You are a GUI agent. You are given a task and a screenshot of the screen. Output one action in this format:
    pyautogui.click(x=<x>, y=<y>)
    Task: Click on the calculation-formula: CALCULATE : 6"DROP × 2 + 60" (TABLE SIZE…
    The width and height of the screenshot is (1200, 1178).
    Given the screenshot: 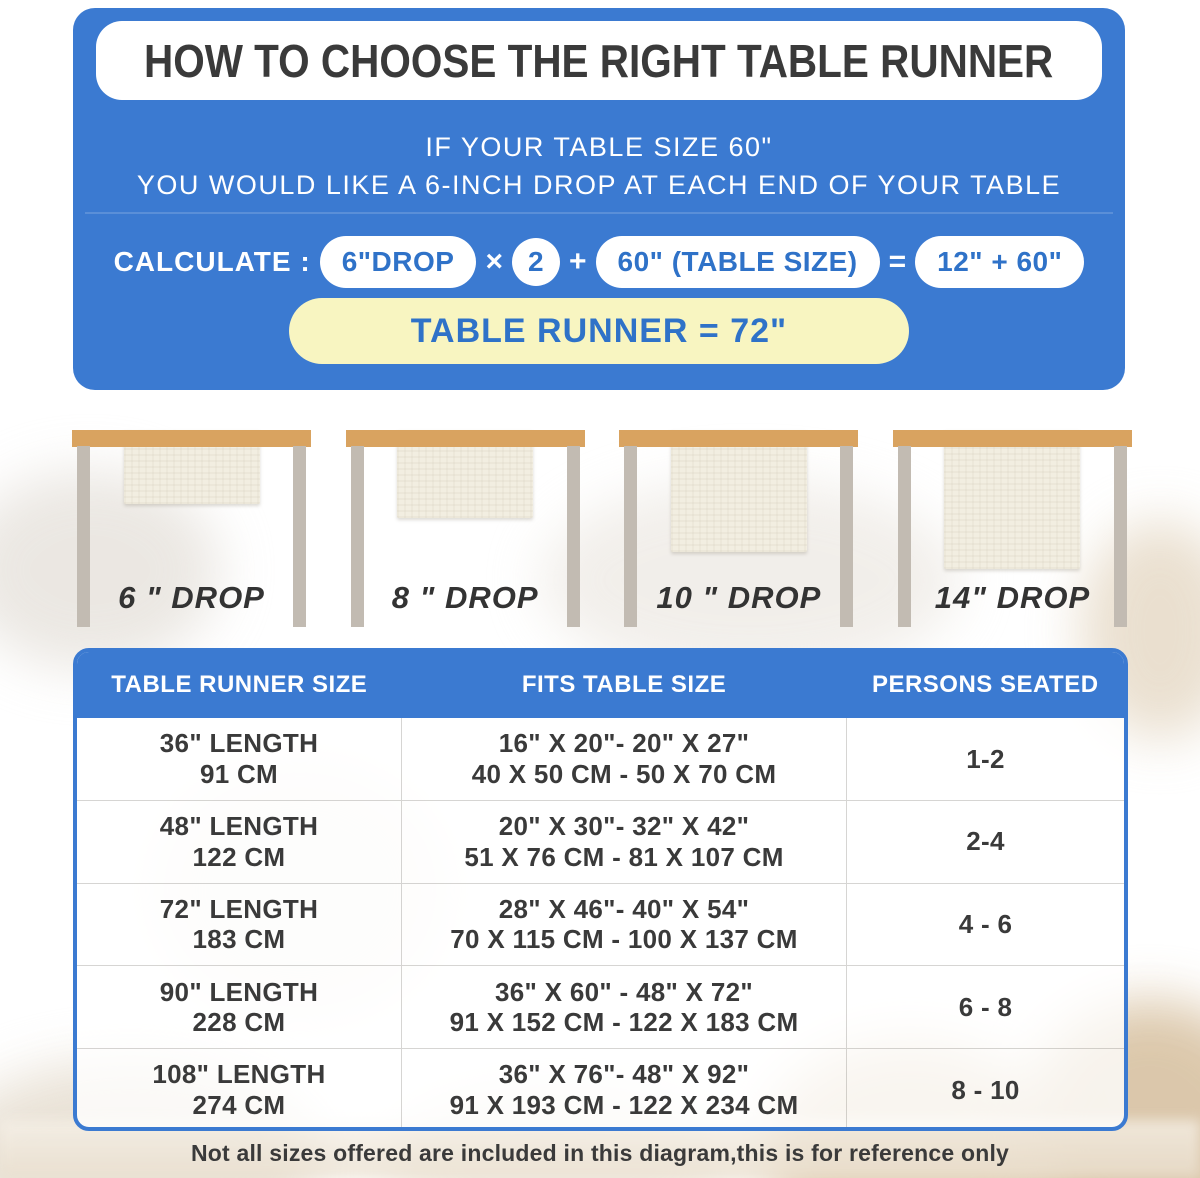 What is the action you would take?
    pyautogui.click(x=599, y=262)
    